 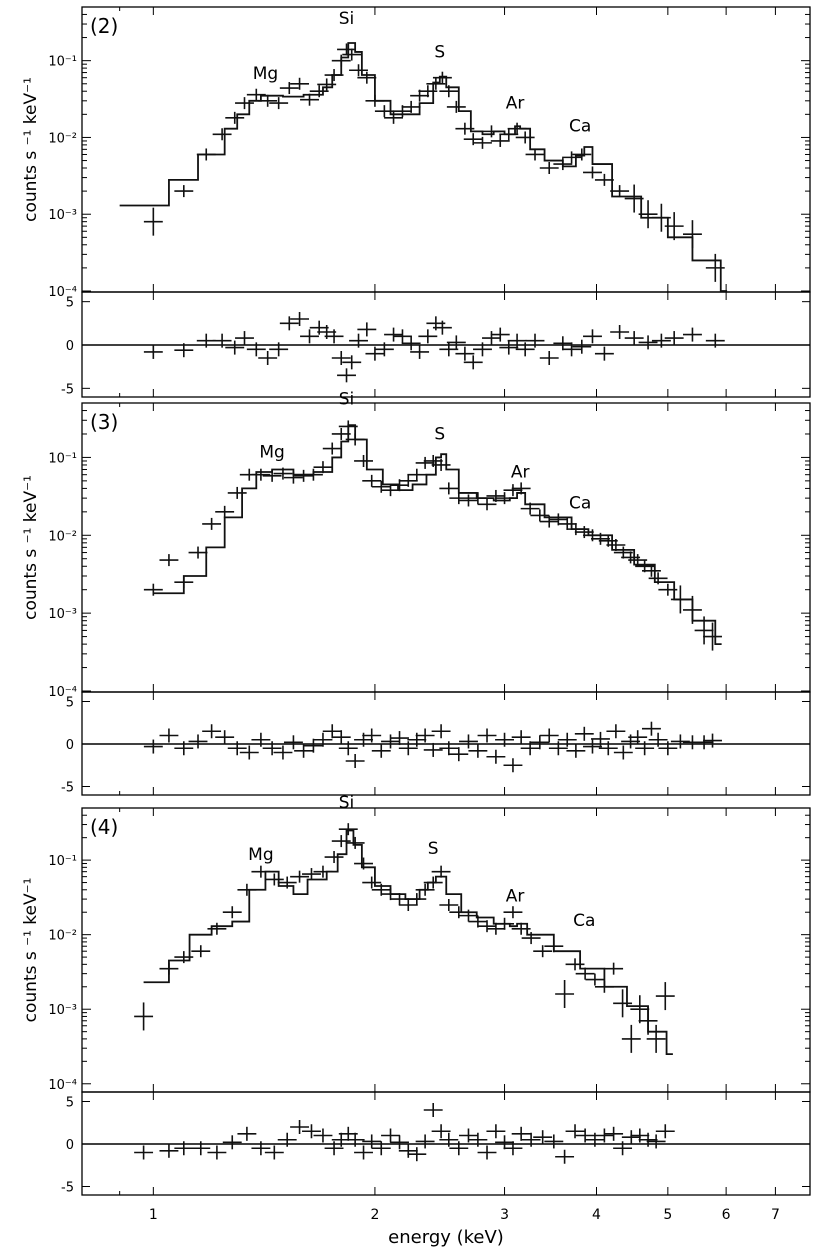 I want to click on y-tick-label: 10⁻¹, so click(x=62, y=861).